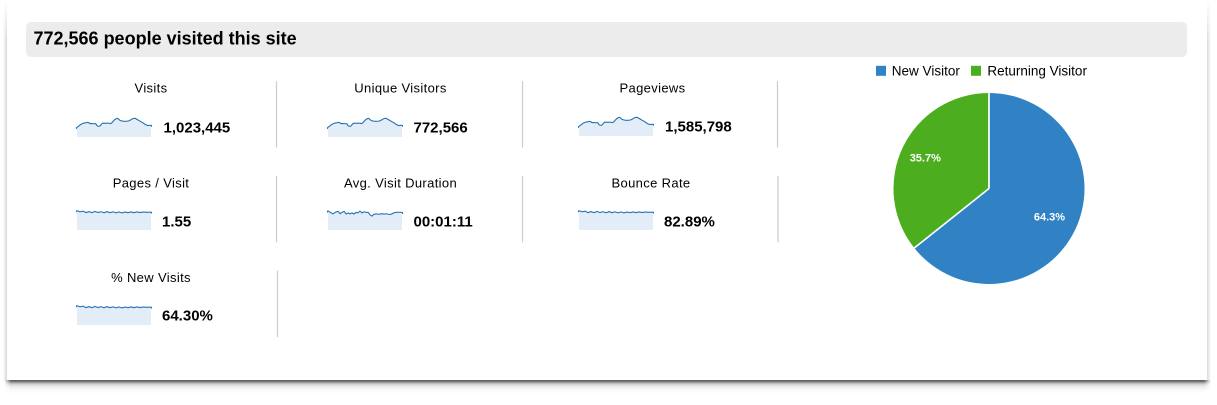  Describe the element at coordinates (652, 88) in the screenshot. I see `svg-text: Pageviews` at that location.